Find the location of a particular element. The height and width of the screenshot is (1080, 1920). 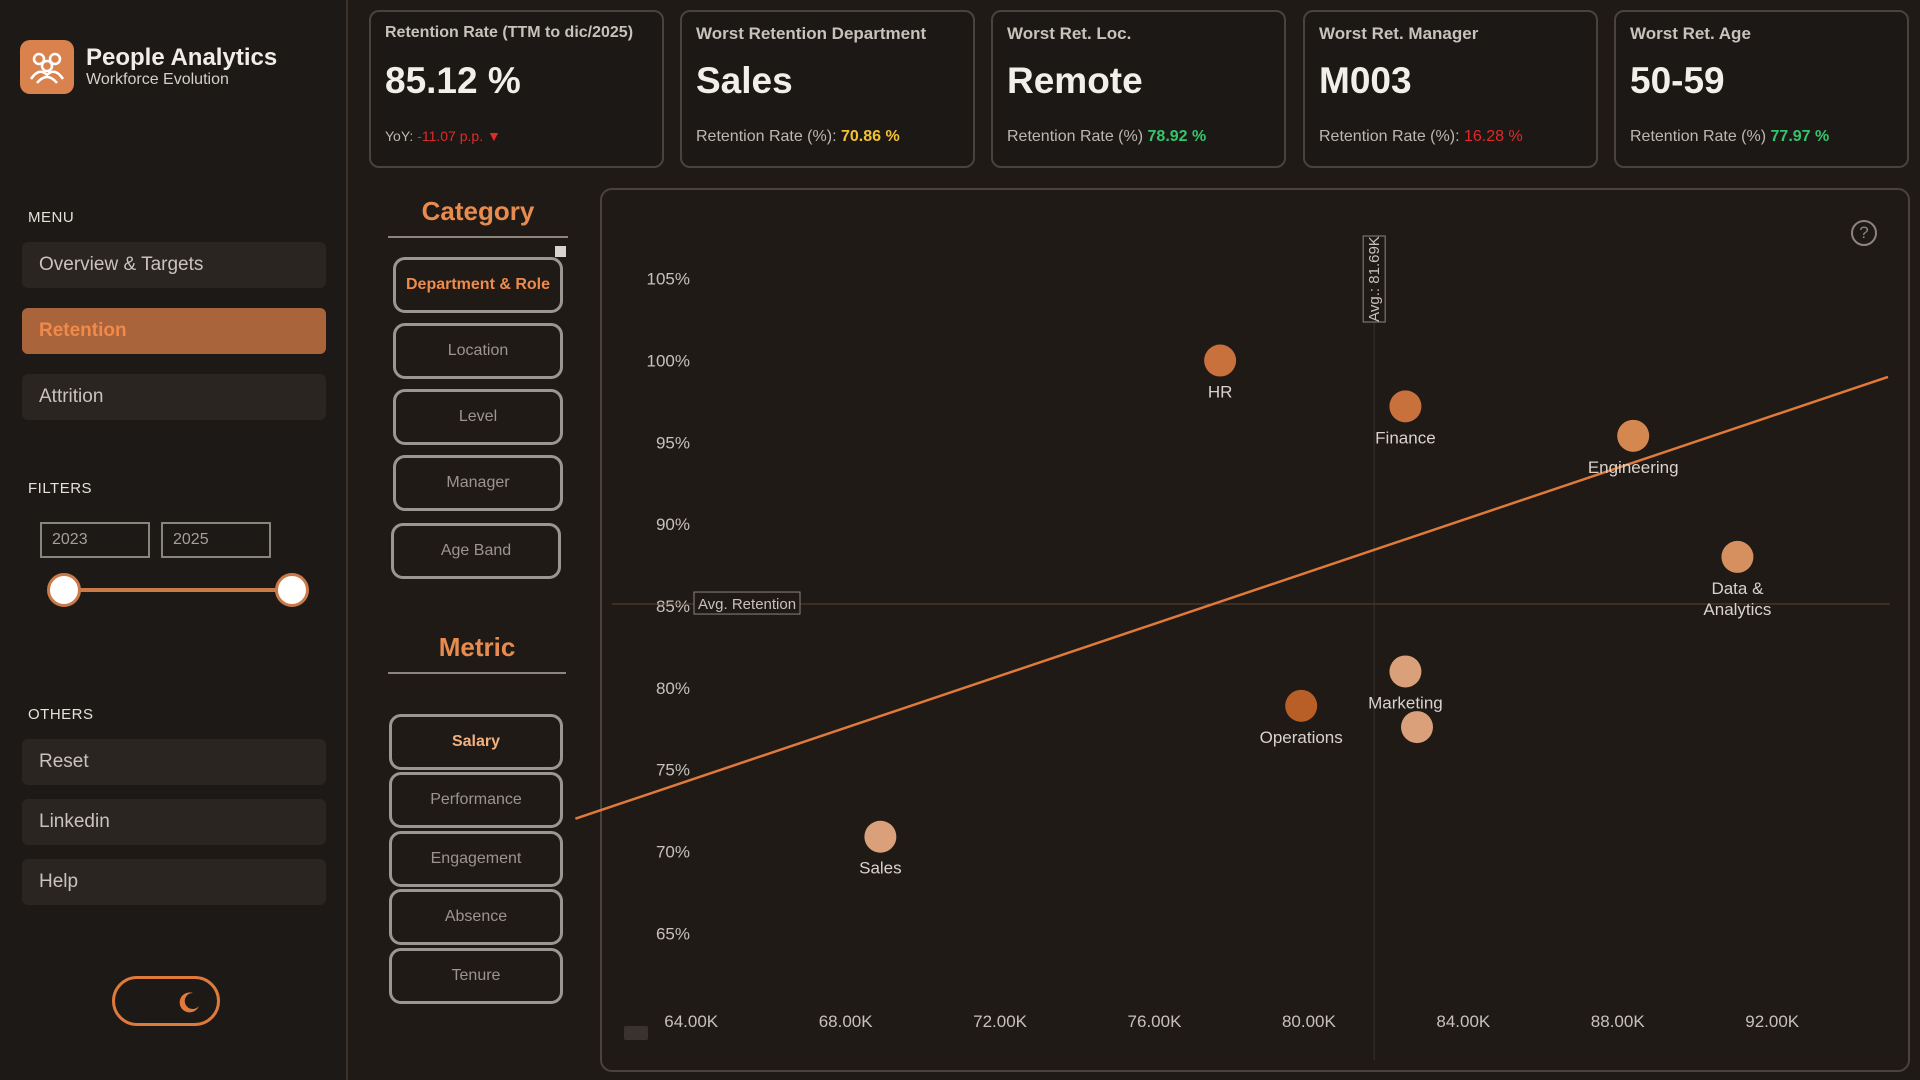

year-range-slider is located at coordinates (178, 590).